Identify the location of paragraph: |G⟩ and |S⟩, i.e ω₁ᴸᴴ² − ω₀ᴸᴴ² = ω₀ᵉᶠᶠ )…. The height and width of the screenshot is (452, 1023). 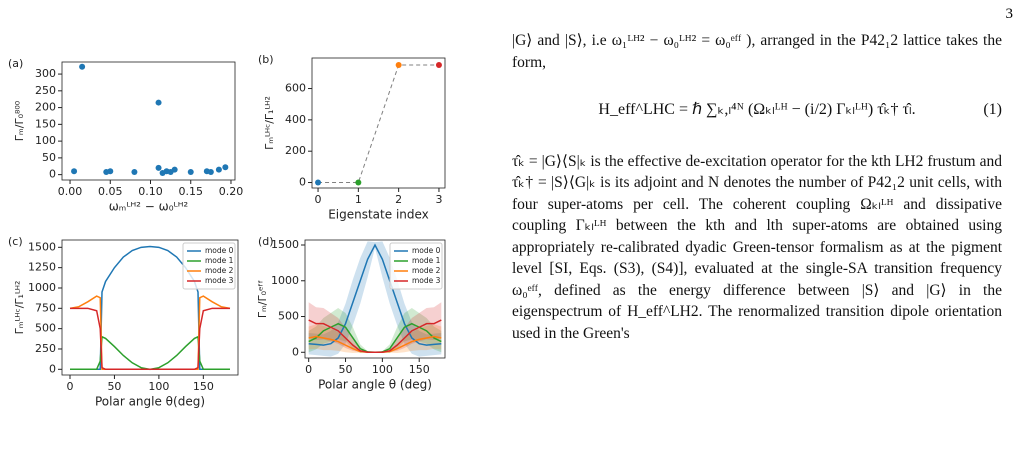
(757, 51).